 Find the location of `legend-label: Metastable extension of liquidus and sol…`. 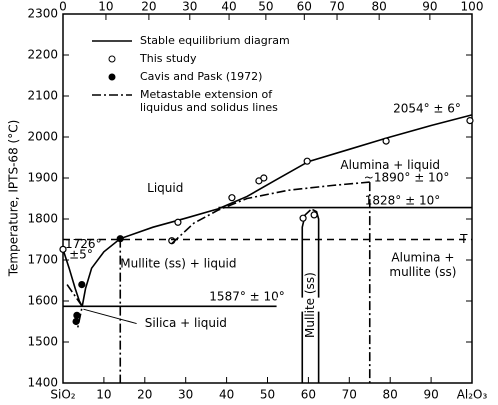

legend-label: Metastable extension of liquidus and sol… is located at coordinates (209, 101).